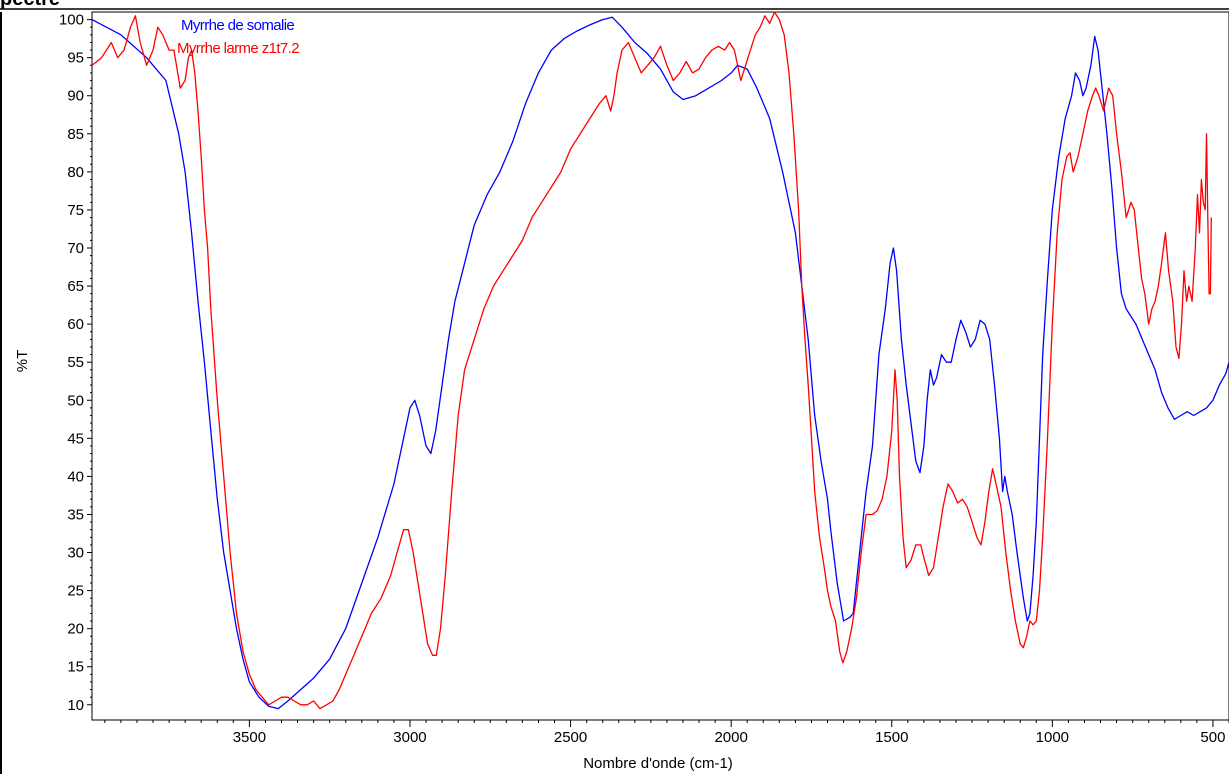 The width and height of the screenshot is (1229, 774). What do you see at coordinates (1212, 737) in the screenshot?
I see `x-tick-label-500: 500` at bounding box center [1212, 737].